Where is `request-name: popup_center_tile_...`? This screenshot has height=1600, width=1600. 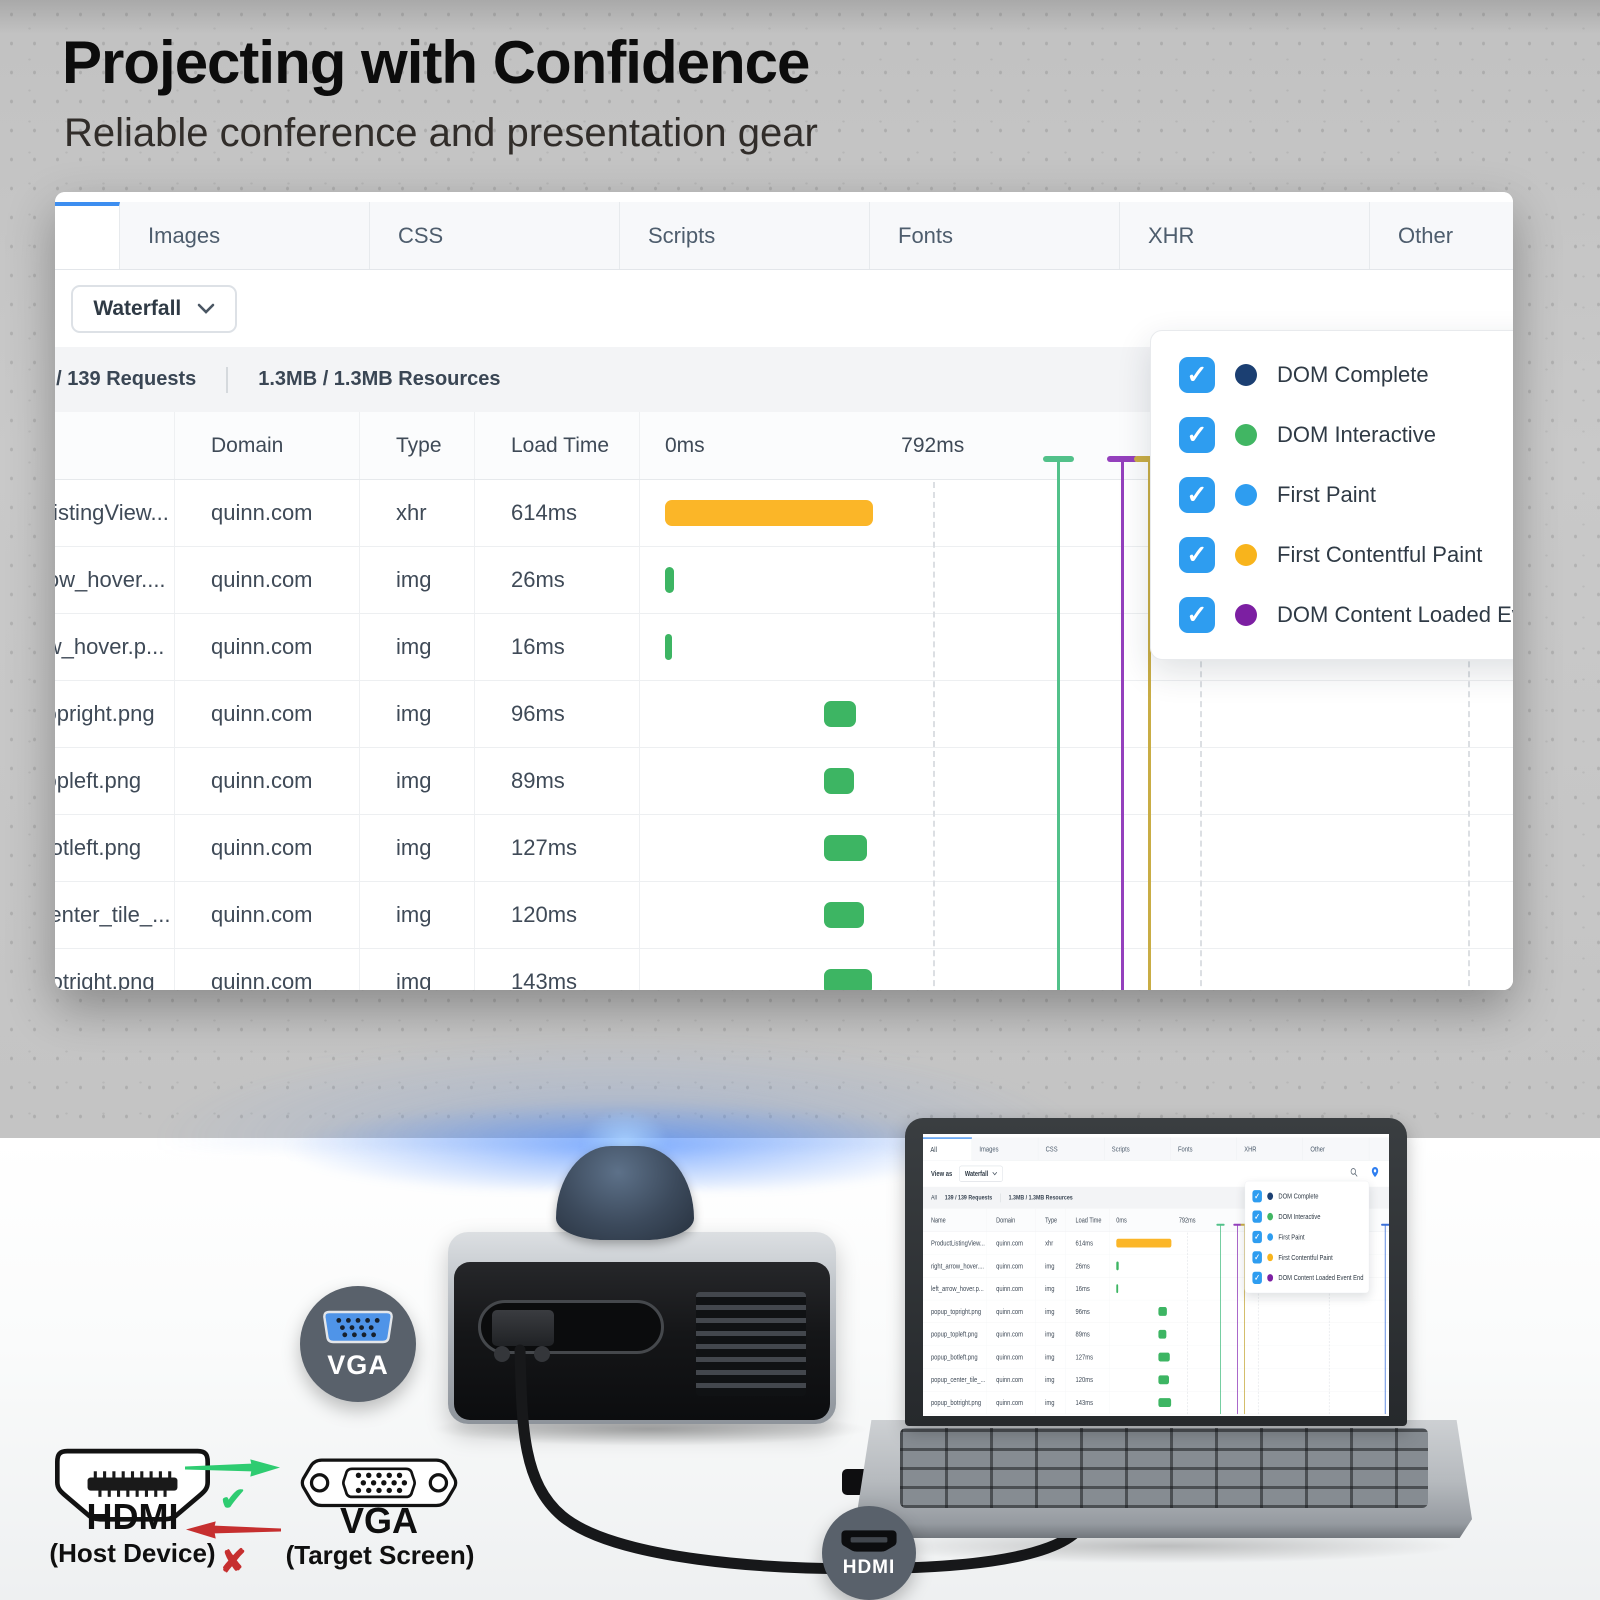 request-name: popup_center_tile_... is located at coordinates (955, 1380).